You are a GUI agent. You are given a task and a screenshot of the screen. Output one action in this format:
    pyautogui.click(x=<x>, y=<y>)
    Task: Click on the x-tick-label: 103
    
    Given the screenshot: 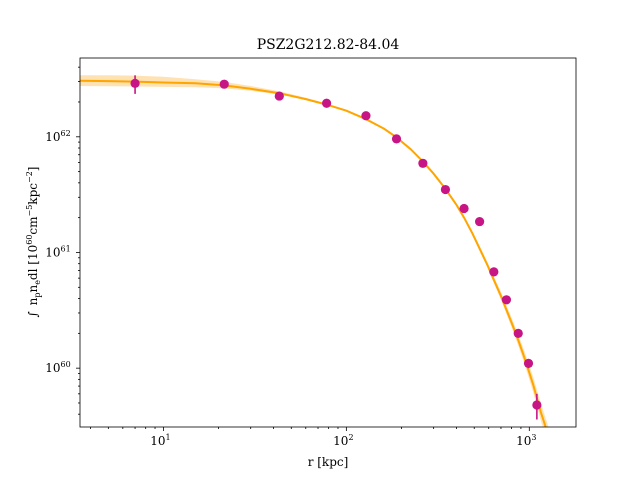 What is the action you would take?
    pyautogui.click(x=526, y=440)
    